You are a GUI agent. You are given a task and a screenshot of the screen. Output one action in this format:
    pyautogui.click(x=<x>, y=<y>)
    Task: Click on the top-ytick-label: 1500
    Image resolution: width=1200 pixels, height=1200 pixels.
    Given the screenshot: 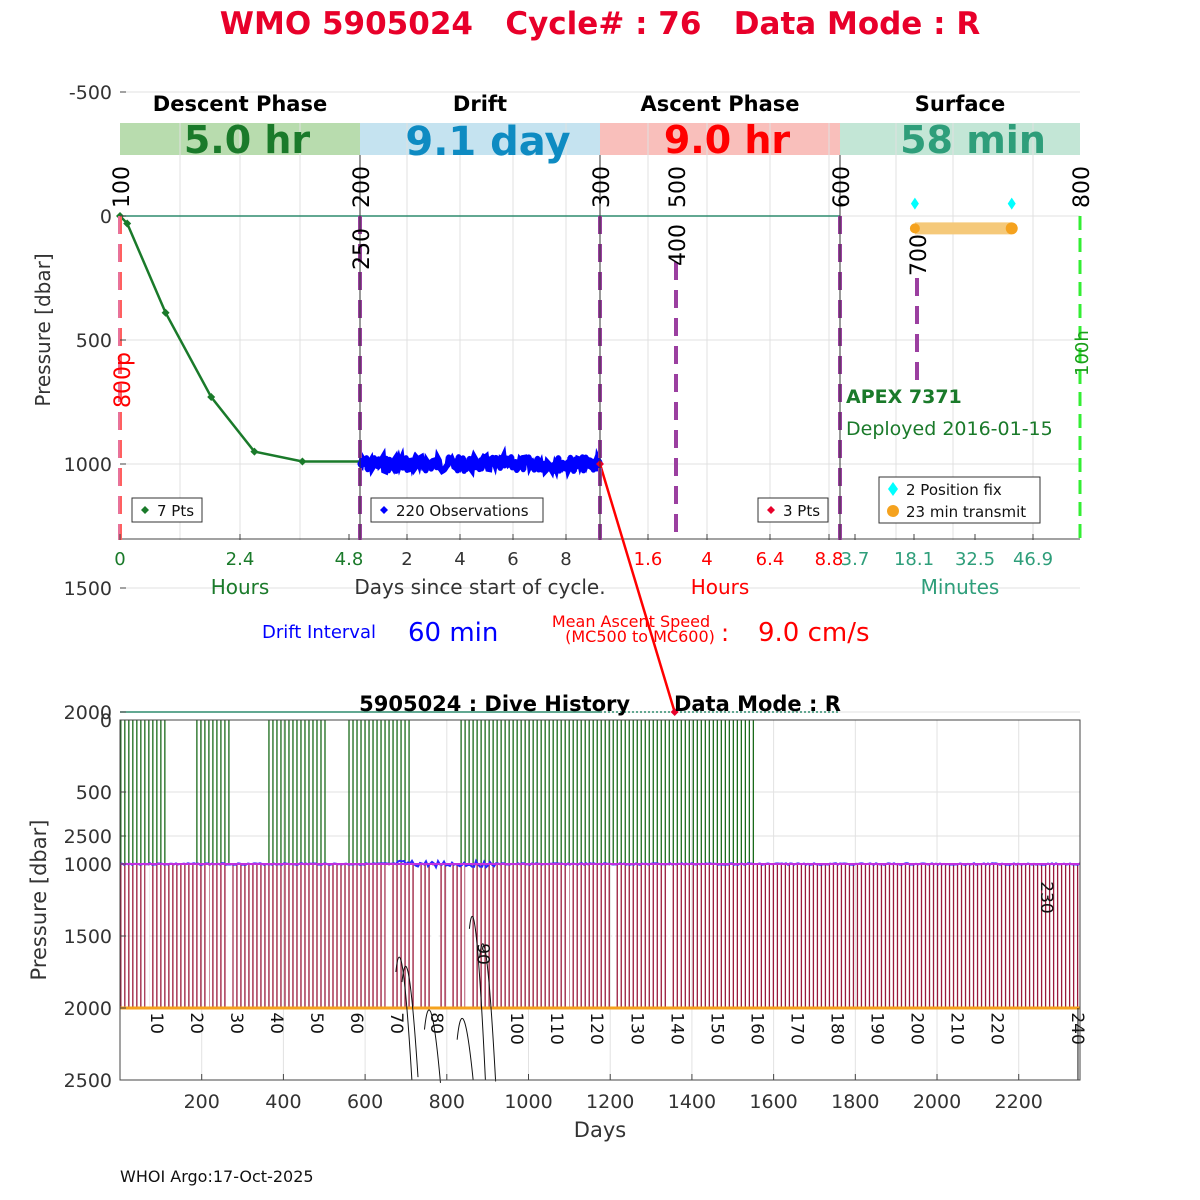 What is the action you would take?
    pyautogui.click(x=88, y=589)
    